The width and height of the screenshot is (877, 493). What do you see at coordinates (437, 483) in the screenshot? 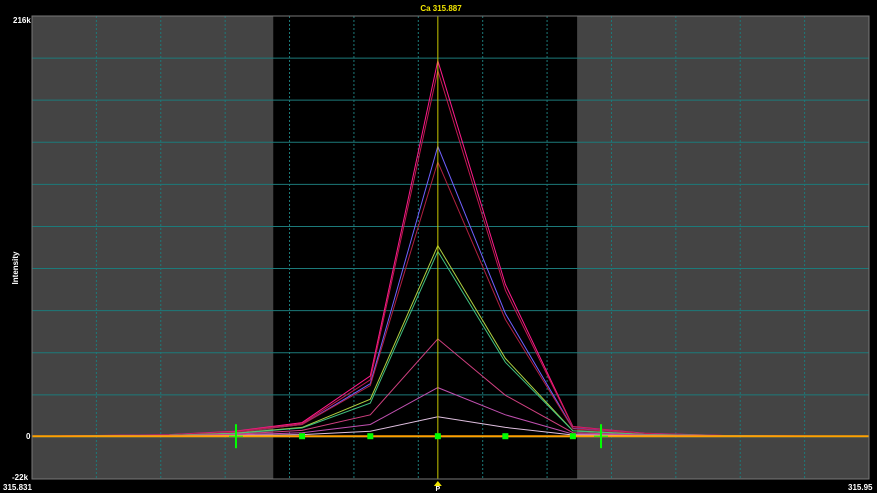
I see `peak-arrow-icon` at bounding box center [437, 483].